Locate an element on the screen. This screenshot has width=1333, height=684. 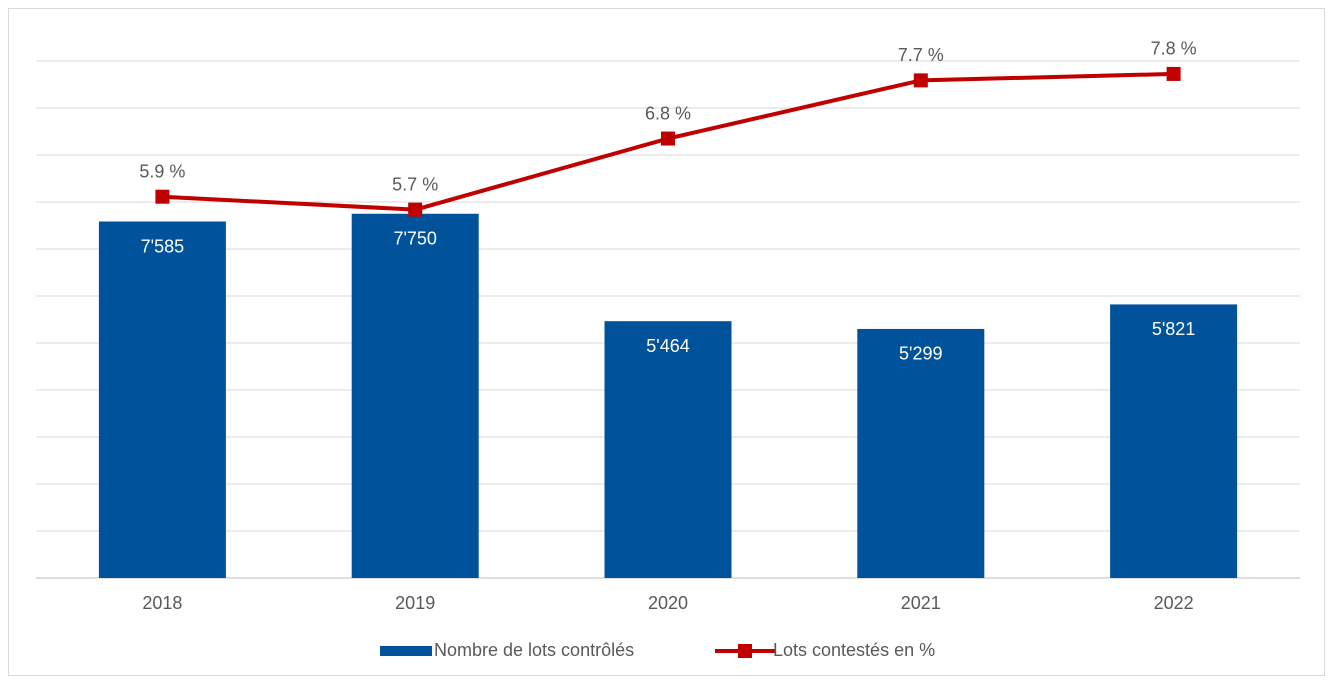
bar-value-label: 5'821 is located at coordinates (1173, 329).